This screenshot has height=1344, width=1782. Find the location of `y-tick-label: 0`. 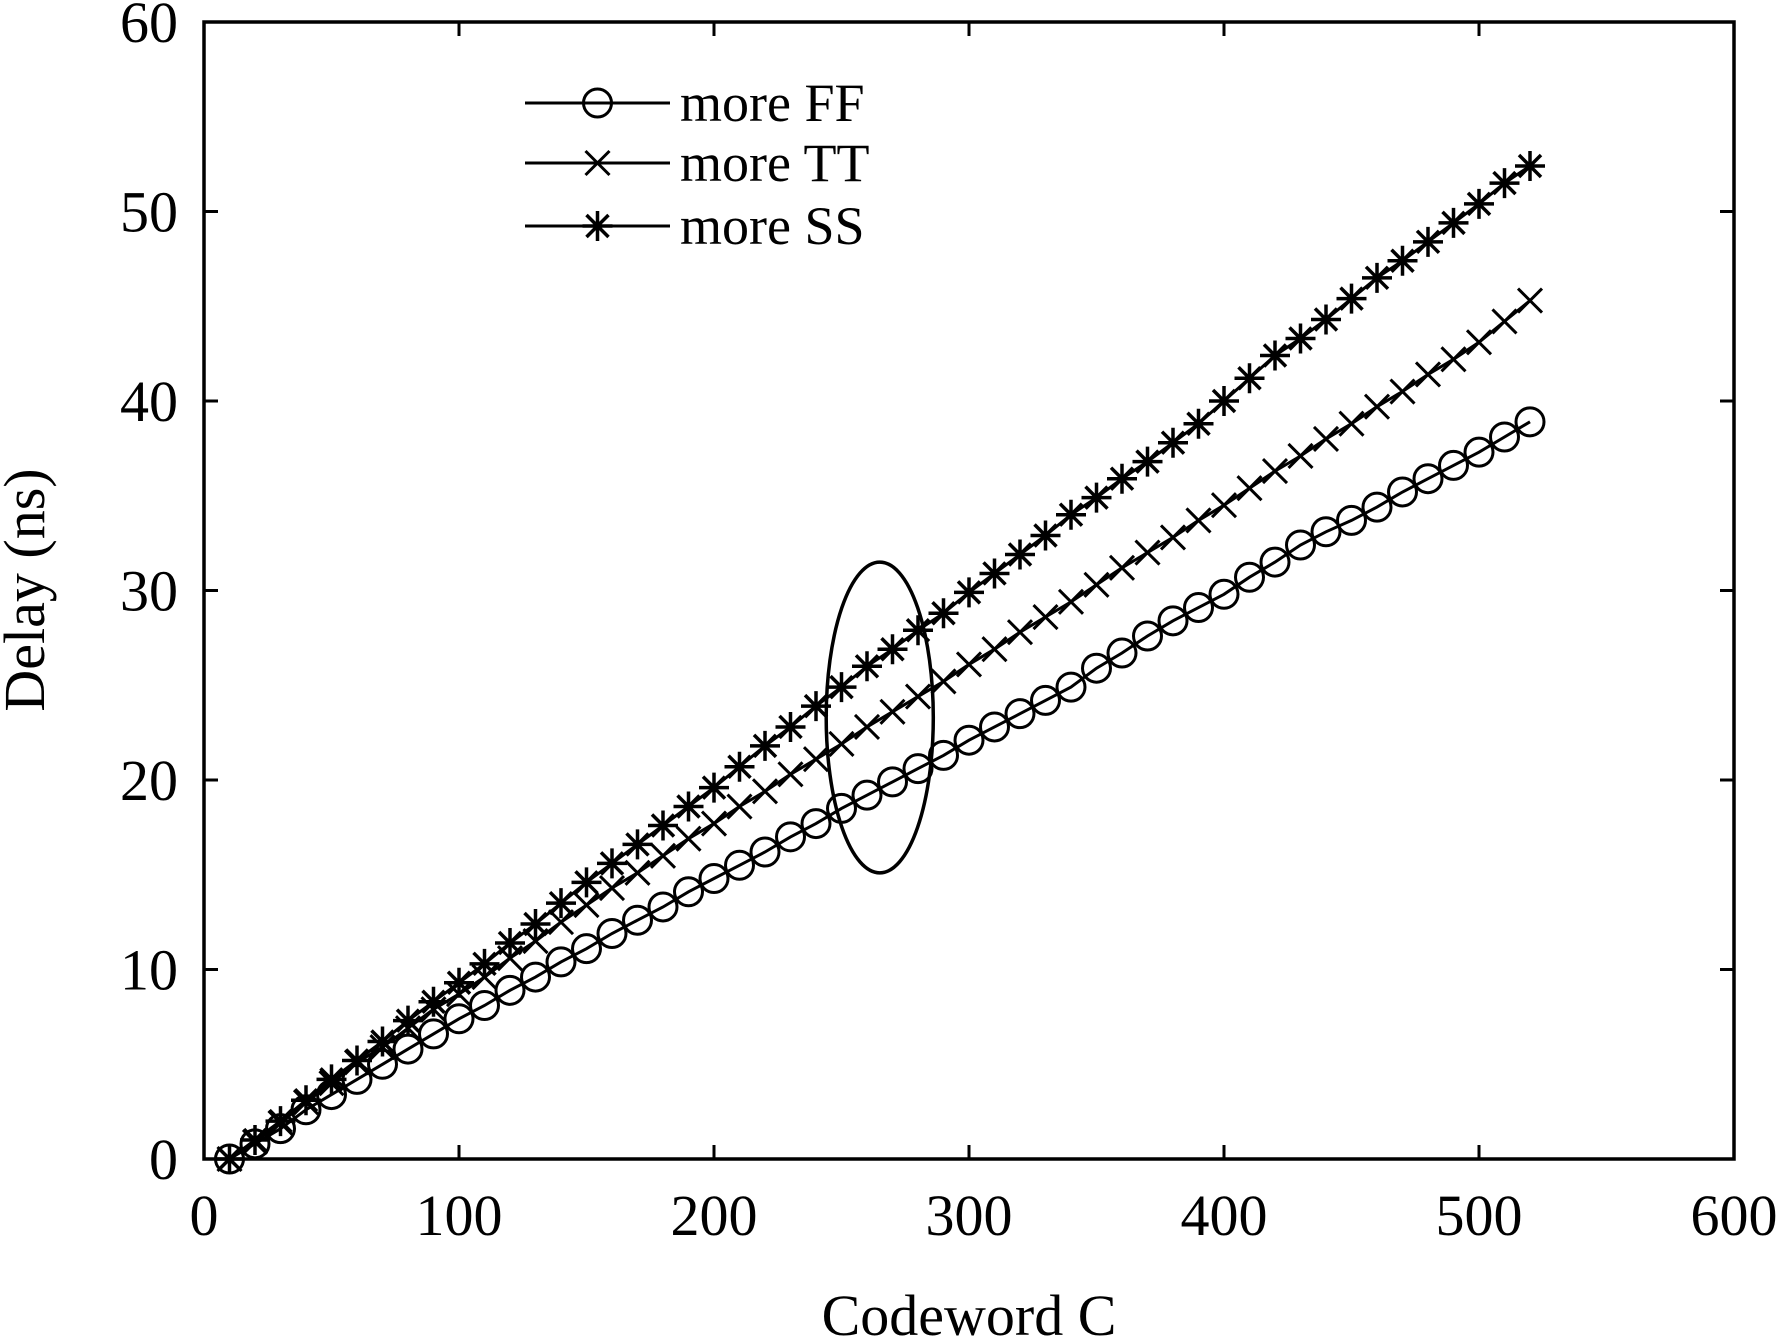

y-tick-label: 0 is located at coordinates (163, 1159).